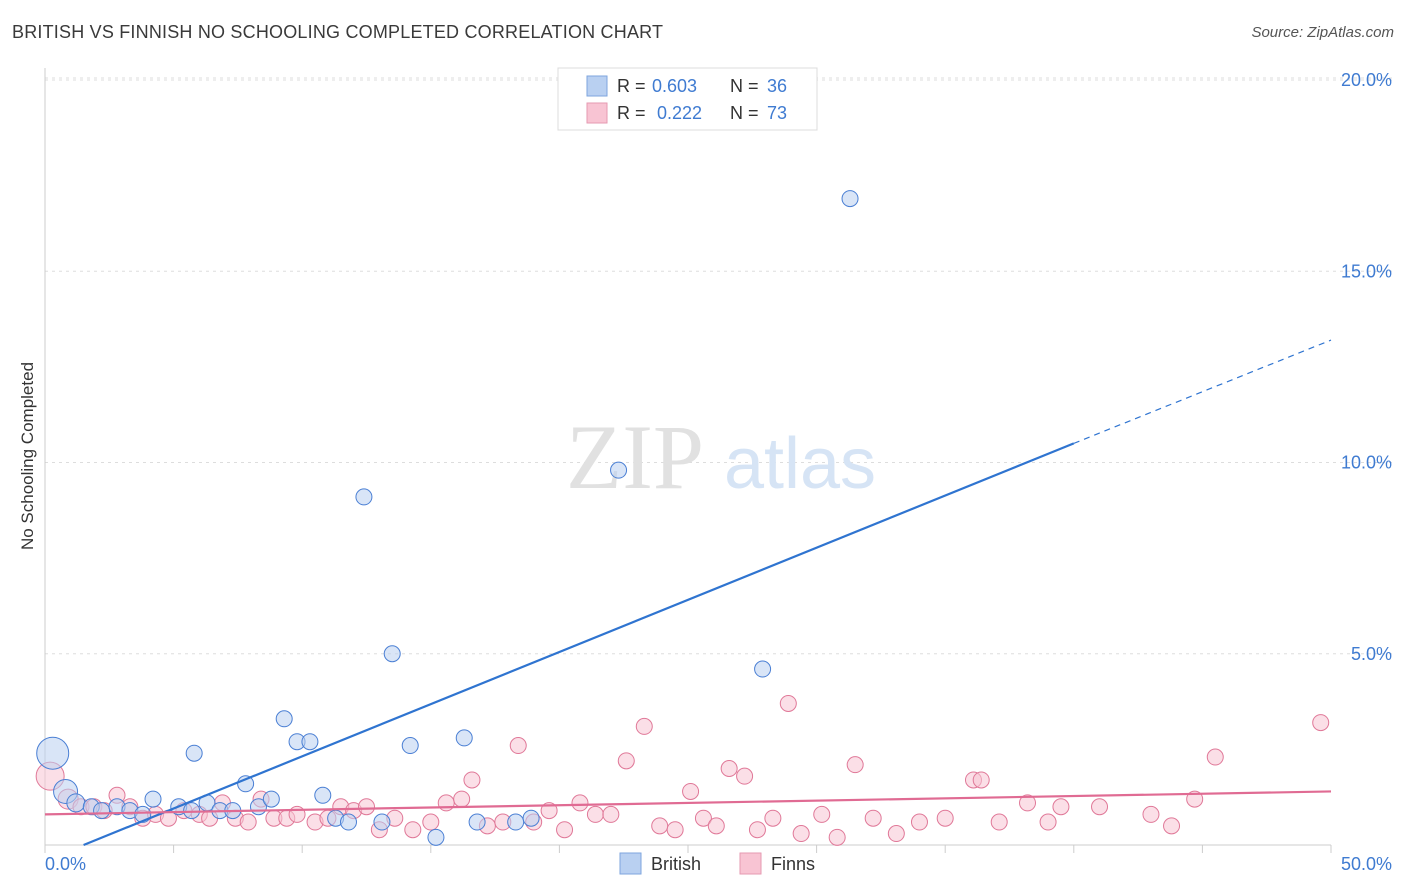 The image size is (1406, 892). Describe the element at coordinates (597, 113) in the screenshot. I see `legend-swatch-finns` at that location.